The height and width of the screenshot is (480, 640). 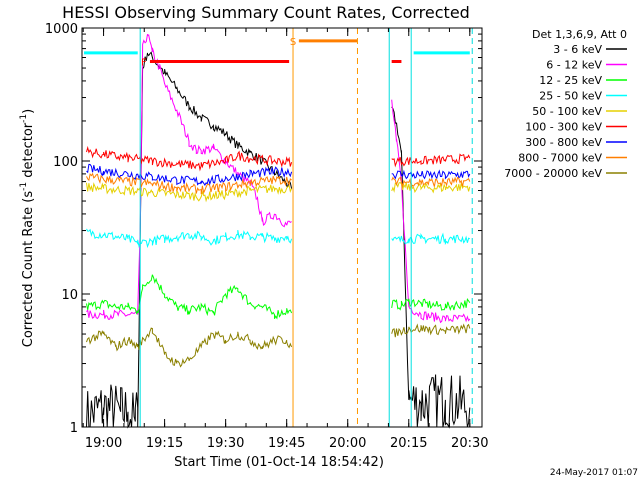 What do you see at coordinates (65, 162) in the screenshot?
I see `y-tick-label-2: 100` at bounding box center [65, 162].